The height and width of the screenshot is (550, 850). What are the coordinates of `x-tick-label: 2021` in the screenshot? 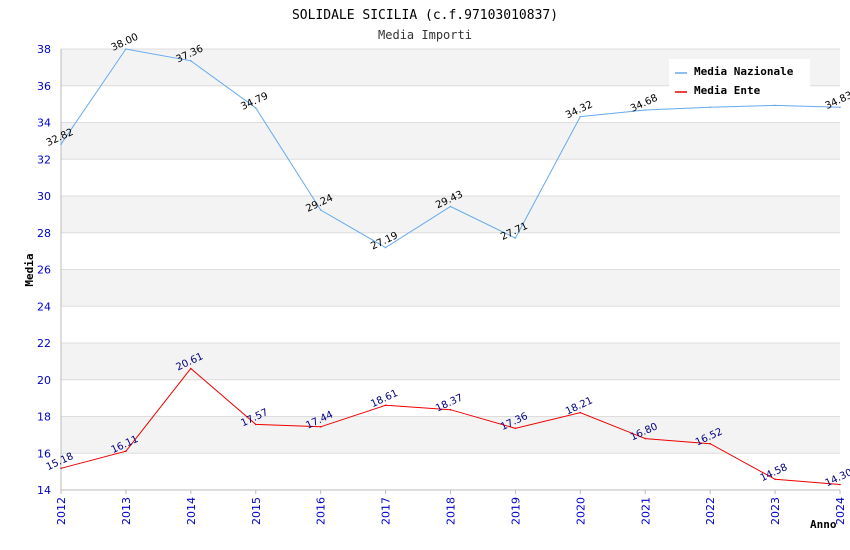 It's located at (645, 511).